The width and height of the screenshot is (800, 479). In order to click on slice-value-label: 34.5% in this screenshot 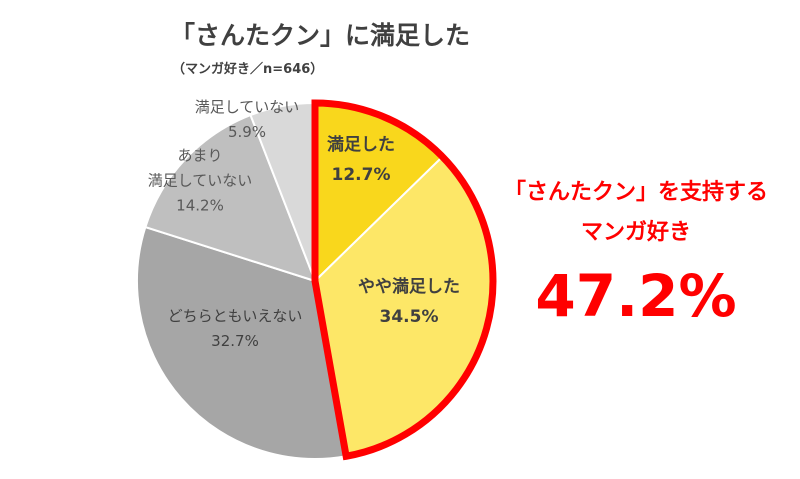, I will do `click(409, 317)`.